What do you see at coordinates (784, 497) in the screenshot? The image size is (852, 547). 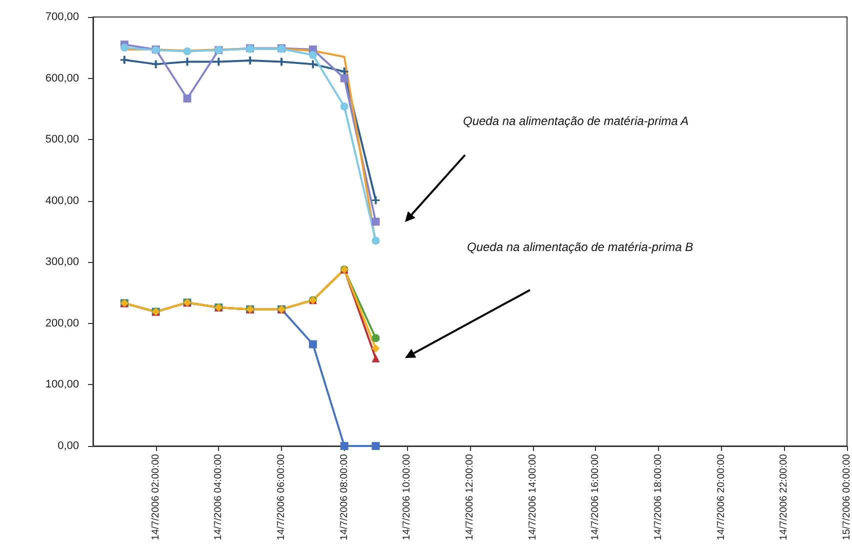 I see `x-tick-label: 14/7/2006 22:00:00` at bounding box center [784, 497].